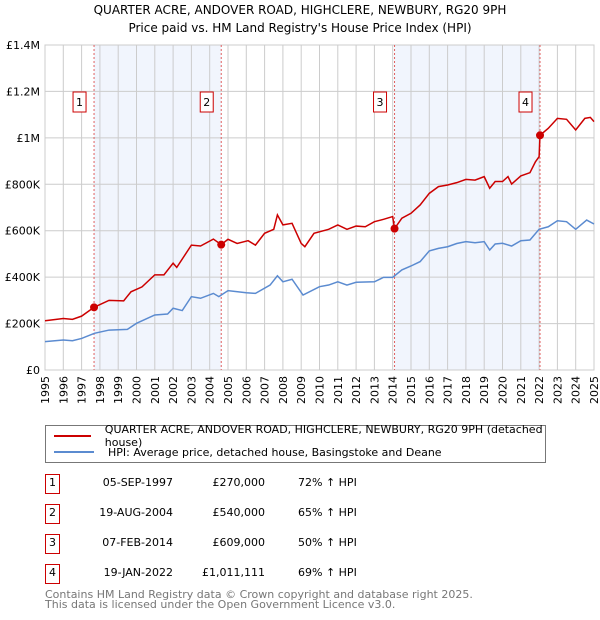  Describe the element at coordinates (448, 390) in the screenshot. I see `x-tick-label: 2017` at that location.